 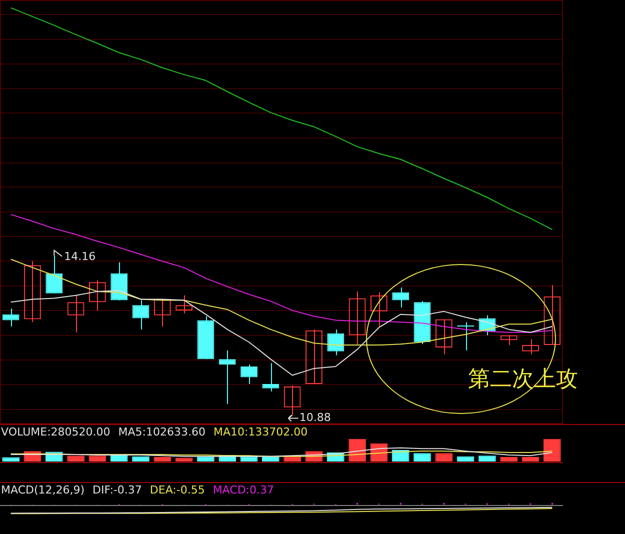 I want to click on chart-title: MACD(12,26,9), so click(x=43, y=489).